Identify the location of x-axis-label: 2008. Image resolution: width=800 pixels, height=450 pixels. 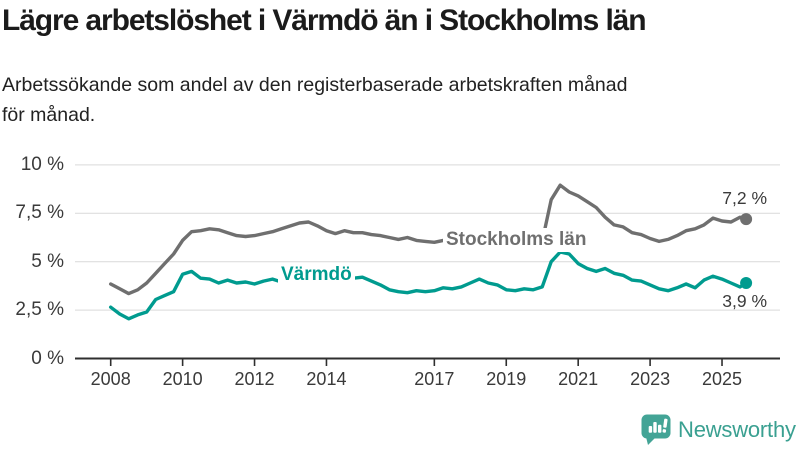
(110, 379).